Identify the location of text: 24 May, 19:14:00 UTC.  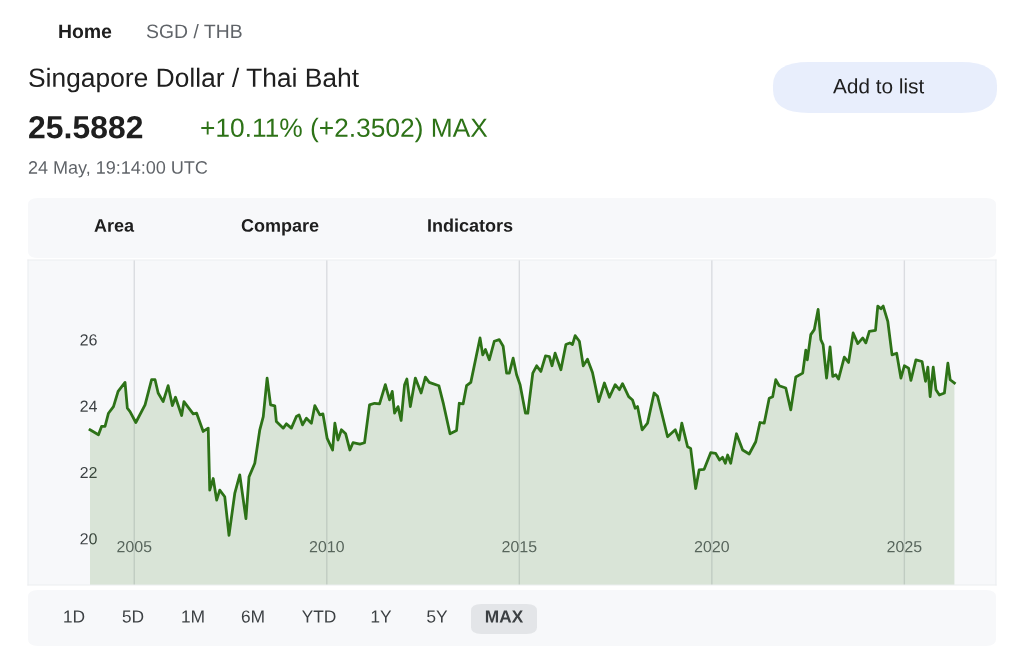
(118, 169).